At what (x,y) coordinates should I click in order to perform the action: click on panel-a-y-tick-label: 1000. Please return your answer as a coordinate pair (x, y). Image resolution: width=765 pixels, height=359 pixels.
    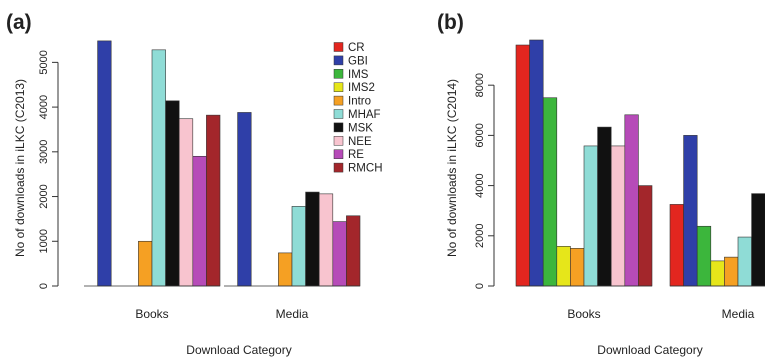
    Looking at the image, I should click on (44, 241).